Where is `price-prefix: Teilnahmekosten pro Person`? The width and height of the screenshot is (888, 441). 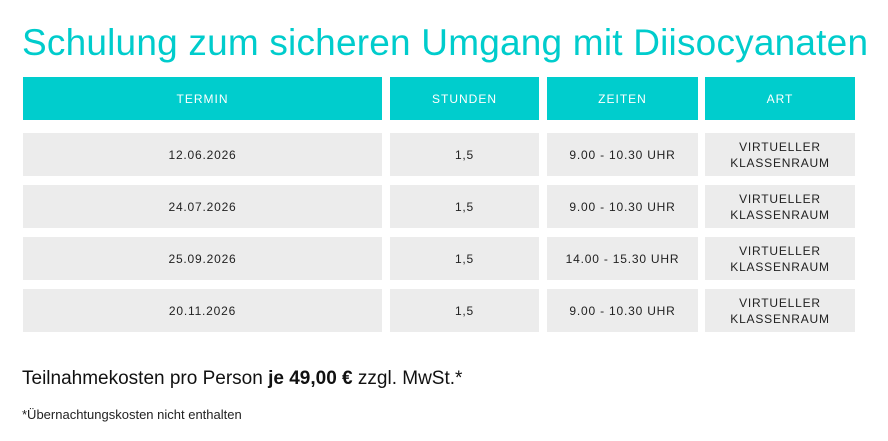
price-prefix: Teilnahmekosten pro Person is located at coordinates (145, 378).